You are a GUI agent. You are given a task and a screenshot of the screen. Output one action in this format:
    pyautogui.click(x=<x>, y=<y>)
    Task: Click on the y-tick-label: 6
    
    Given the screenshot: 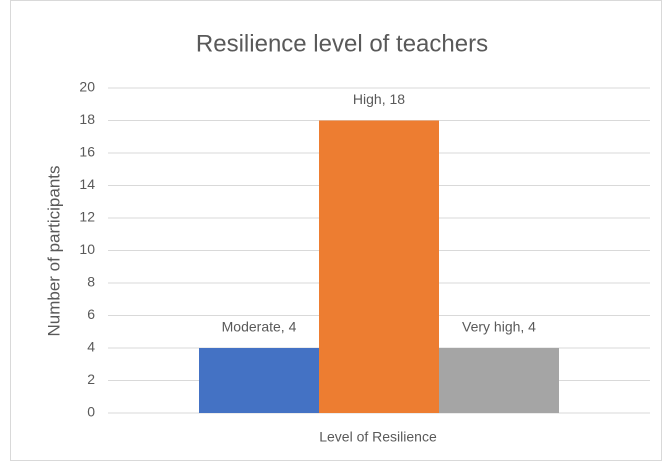 What is the action you would take?
    pyautogui.click(x=91, y=314)
    